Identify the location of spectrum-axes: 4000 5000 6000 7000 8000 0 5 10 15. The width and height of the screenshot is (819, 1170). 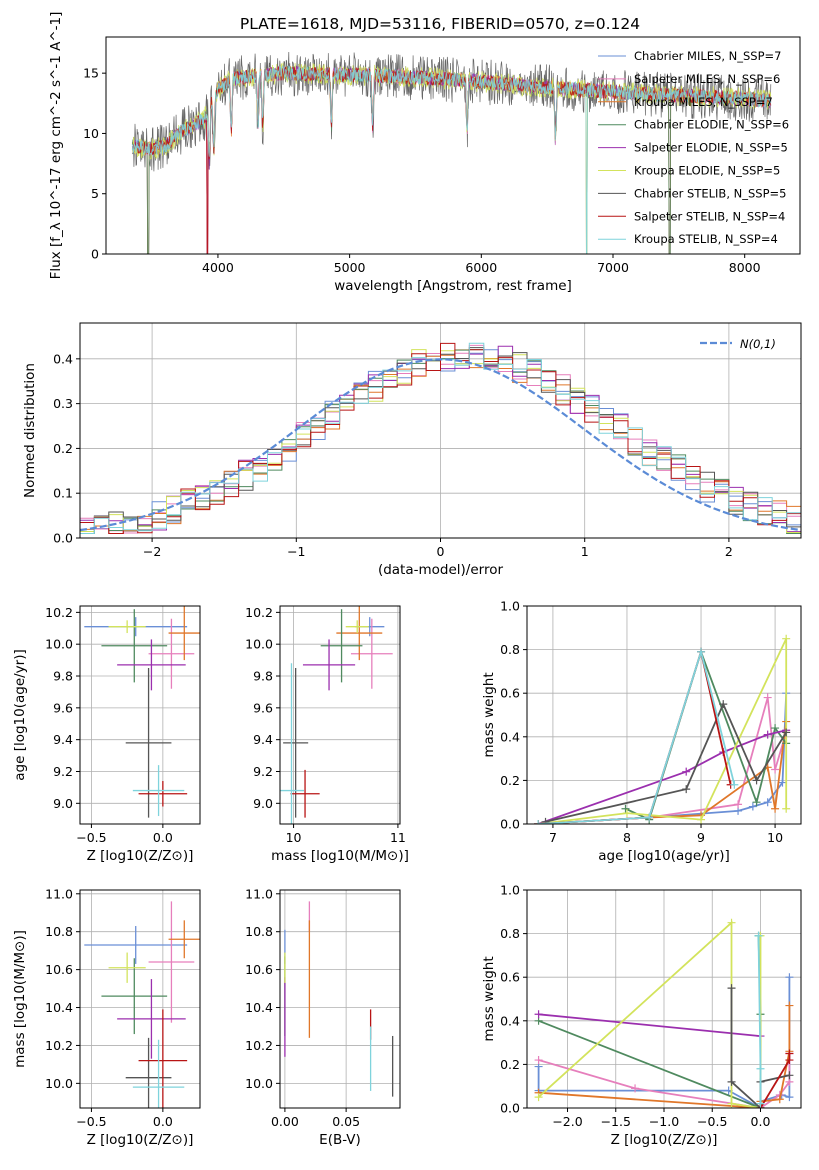
(422, 170).